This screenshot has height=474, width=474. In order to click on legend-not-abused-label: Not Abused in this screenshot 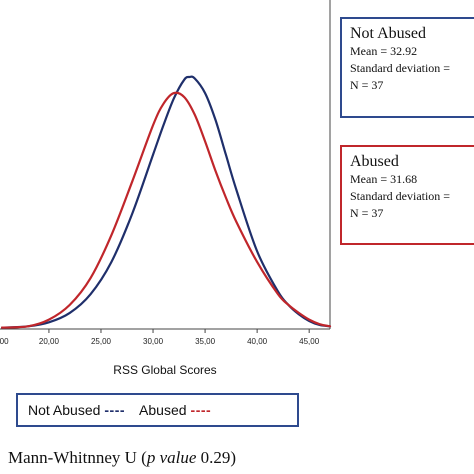, I will do `click(64, 410)`.